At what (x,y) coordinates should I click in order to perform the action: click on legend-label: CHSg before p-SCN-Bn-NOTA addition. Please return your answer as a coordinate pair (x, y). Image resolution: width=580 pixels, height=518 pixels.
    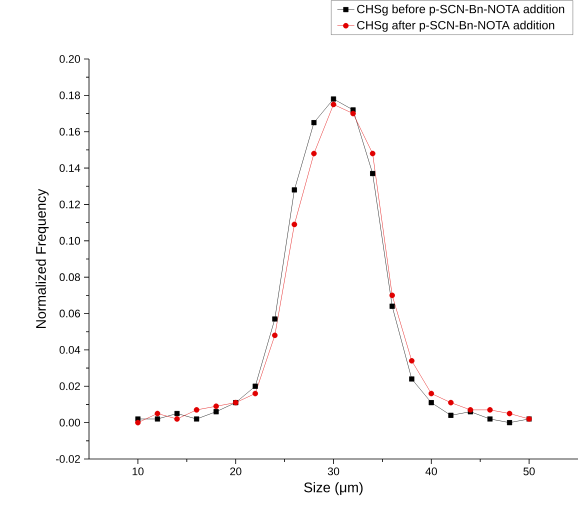
    Looking at the image, I should click on (460, 10).